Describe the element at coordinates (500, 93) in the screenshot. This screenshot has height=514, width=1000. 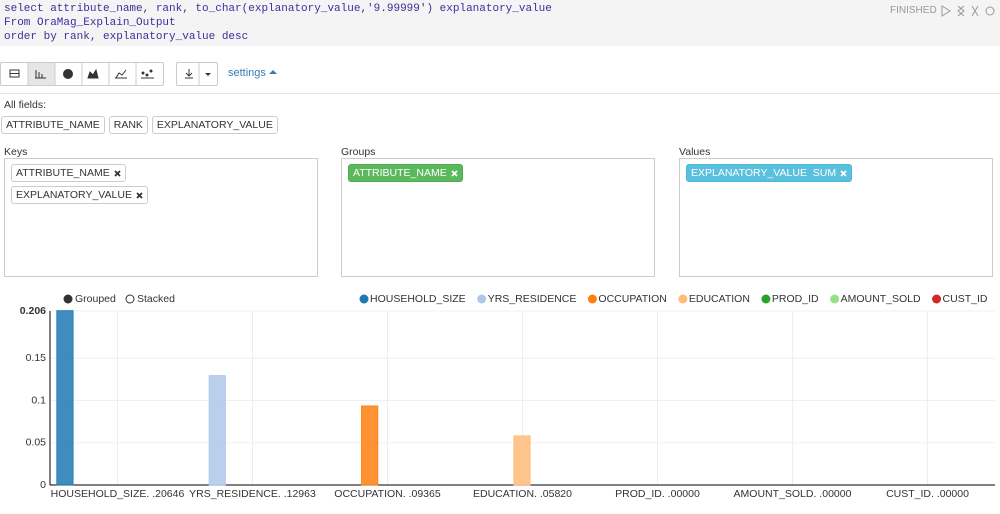
I see `divider` at that location.